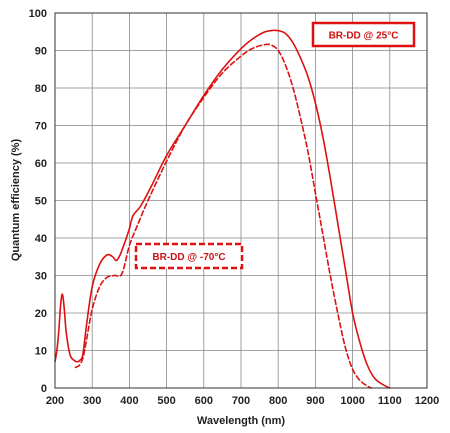  I want to click on y-tick-label: 90, so click(41, 52).